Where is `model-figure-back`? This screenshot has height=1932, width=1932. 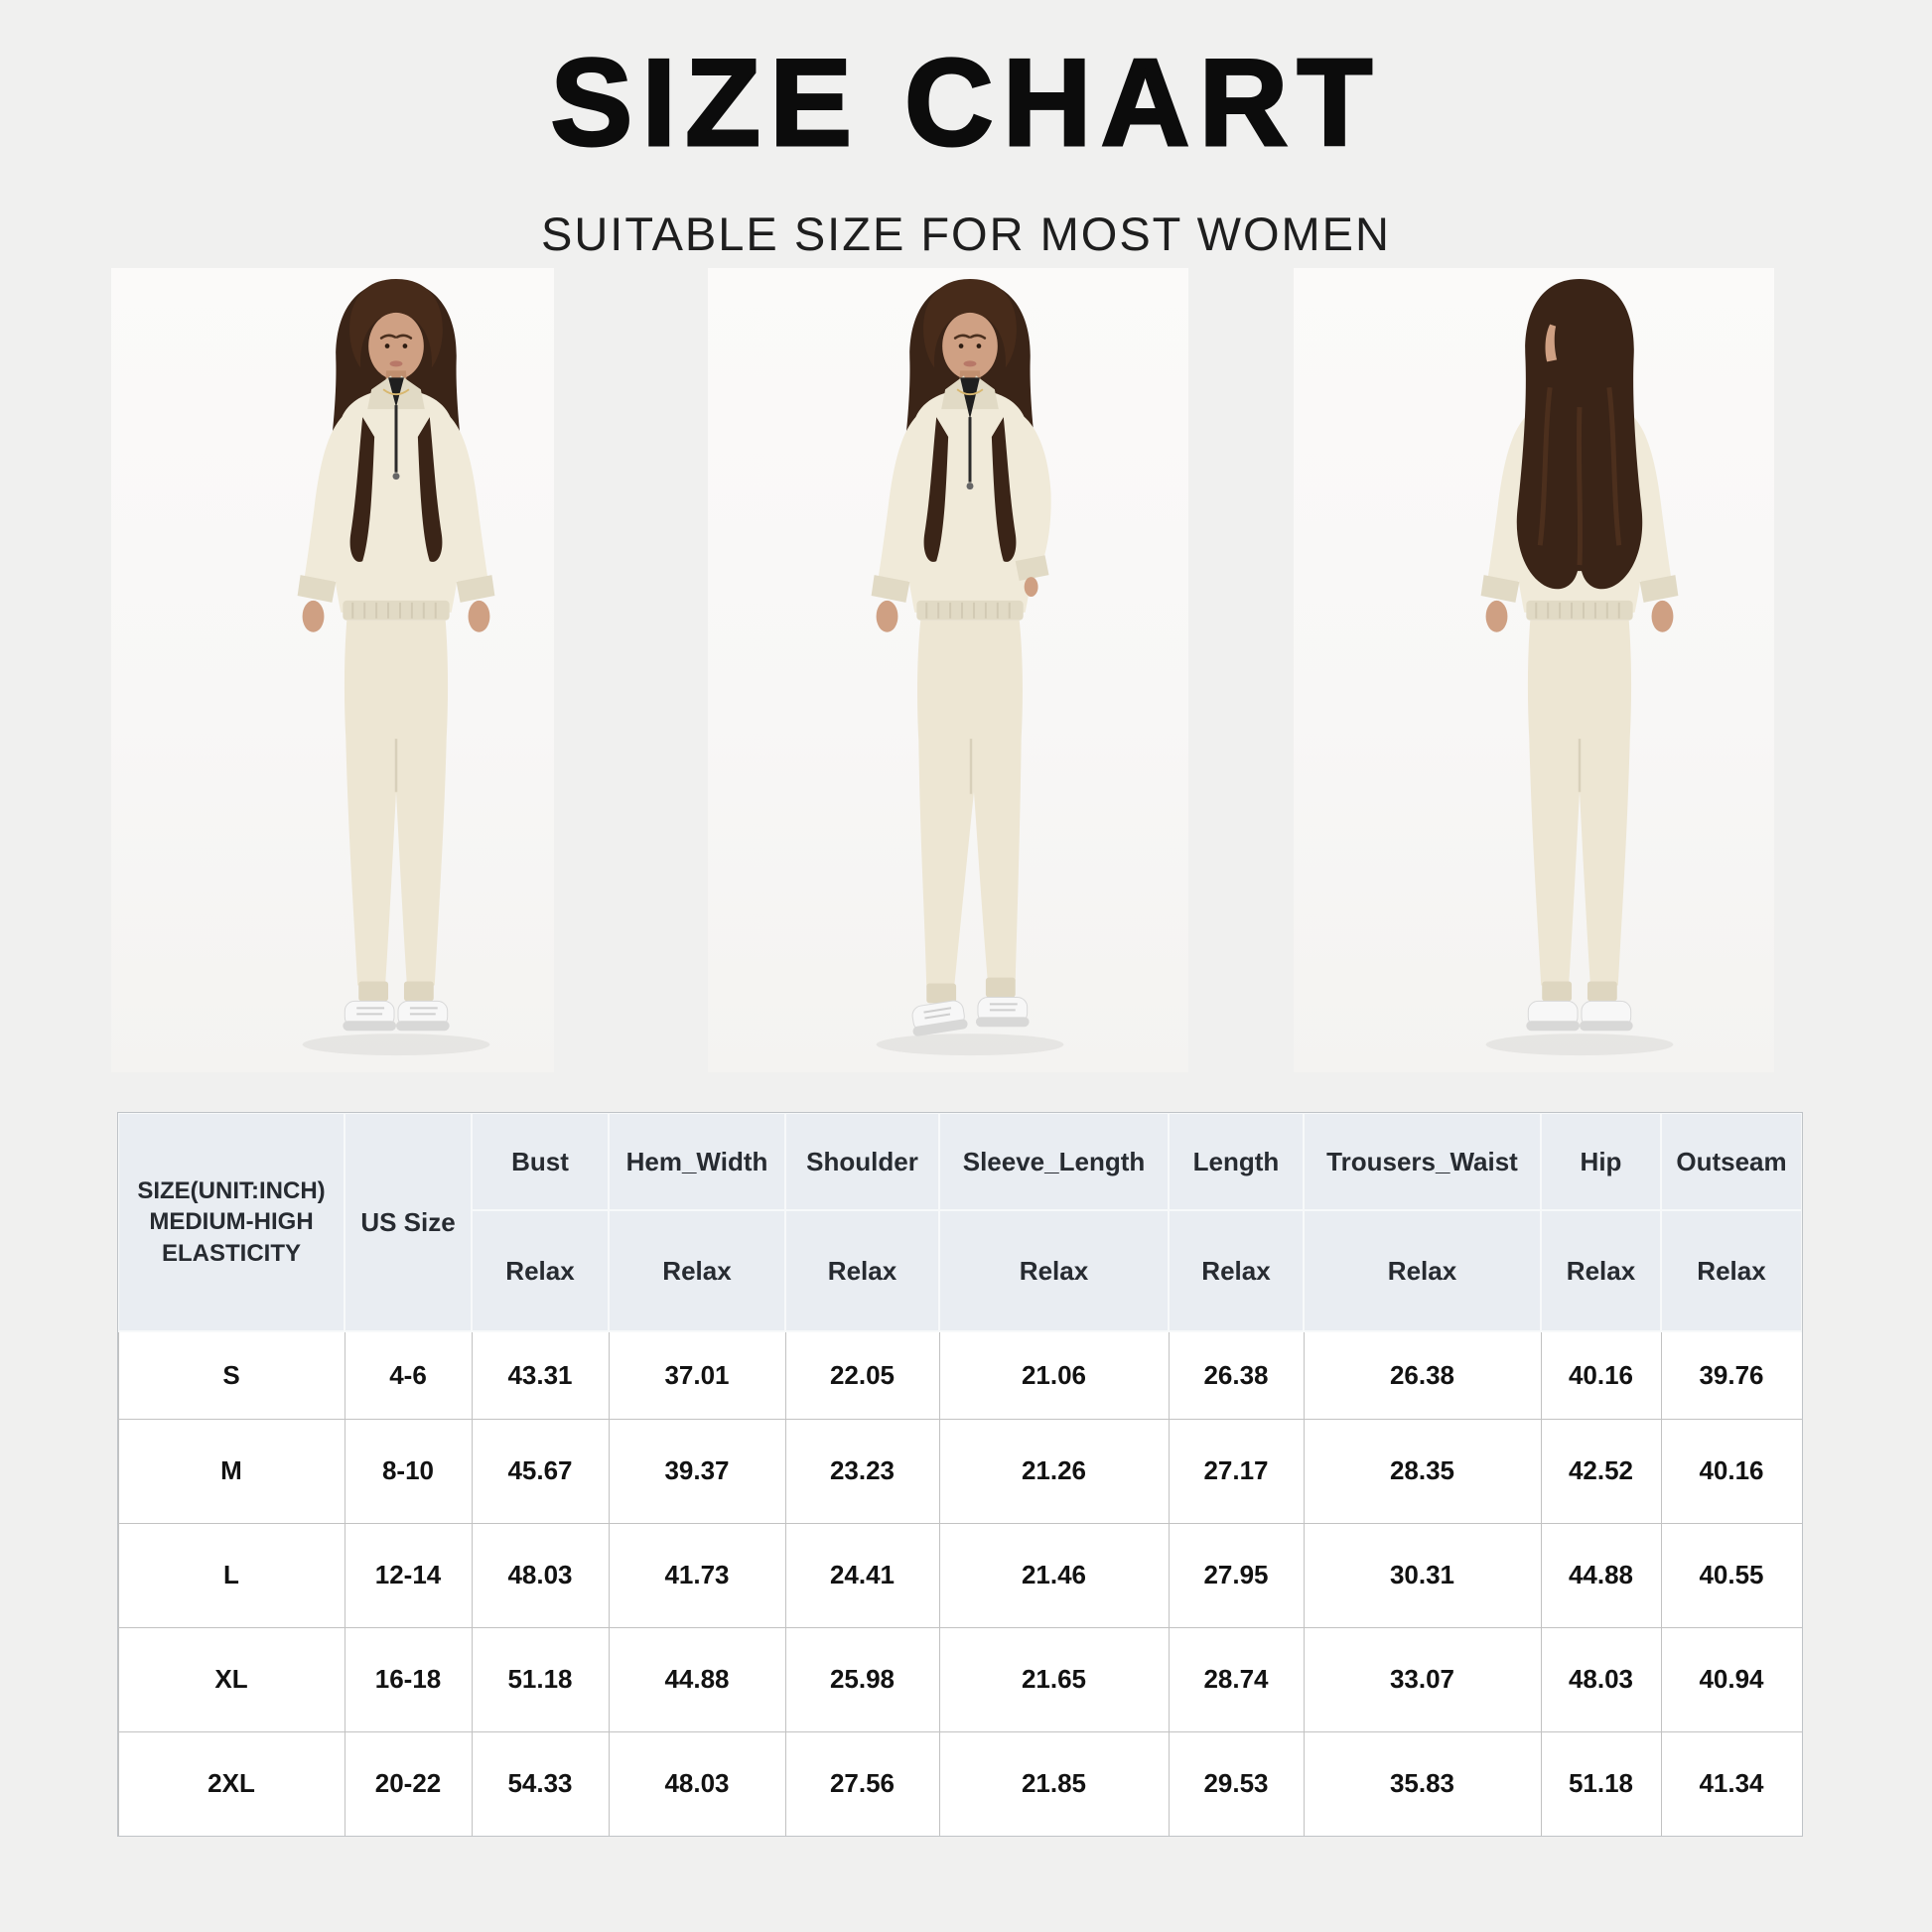 model-figure-back is located at coordinates (1579, 667).